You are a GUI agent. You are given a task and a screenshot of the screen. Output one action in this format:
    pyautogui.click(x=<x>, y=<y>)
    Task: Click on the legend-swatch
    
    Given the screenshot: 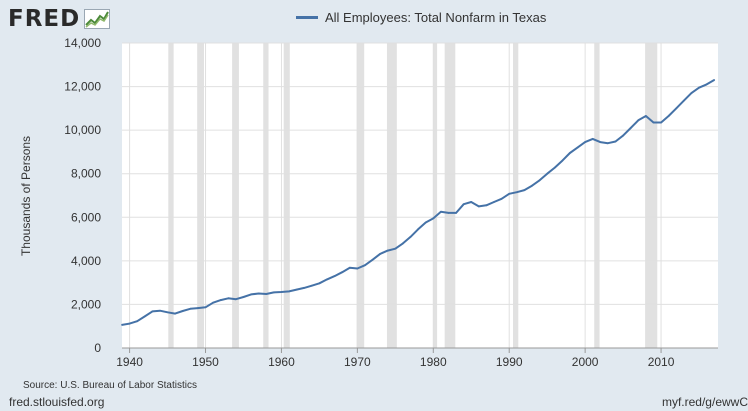 What is the action you would take?
    pyautogui.click(x=307, y=17)
    